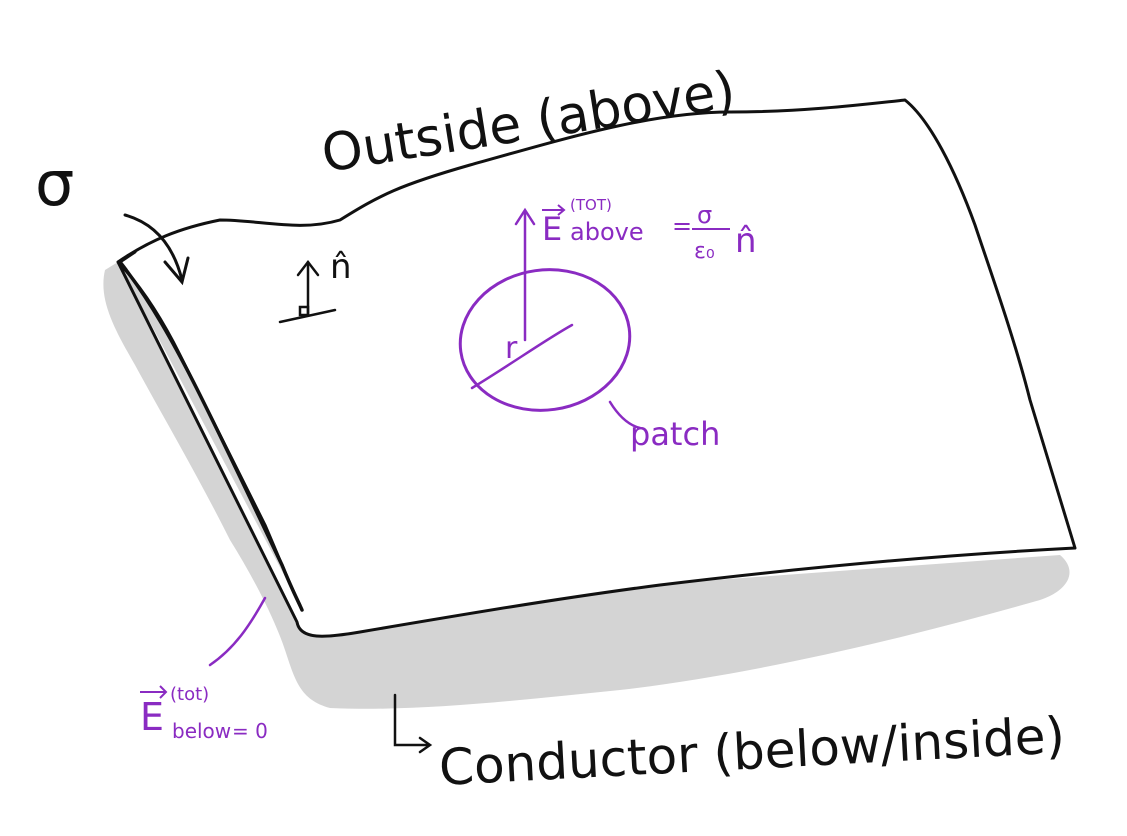 The image size is (1127, 836). What do you see at coordinates (682, 226) in the screenshot?
I see `e-above-equals: =` at bounding box center [682, 226].